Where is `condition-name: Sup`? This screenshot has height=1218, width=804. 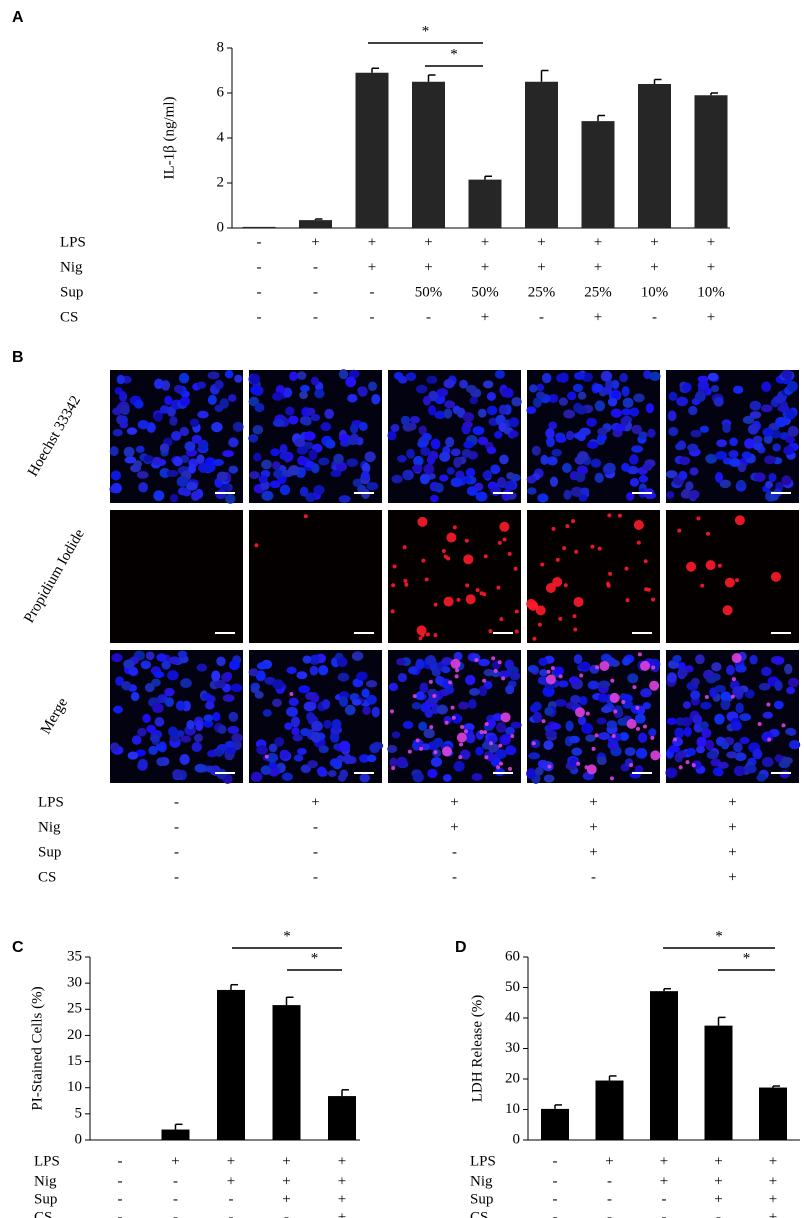
condition-name: Sup is located at coordinates (45, 1199).